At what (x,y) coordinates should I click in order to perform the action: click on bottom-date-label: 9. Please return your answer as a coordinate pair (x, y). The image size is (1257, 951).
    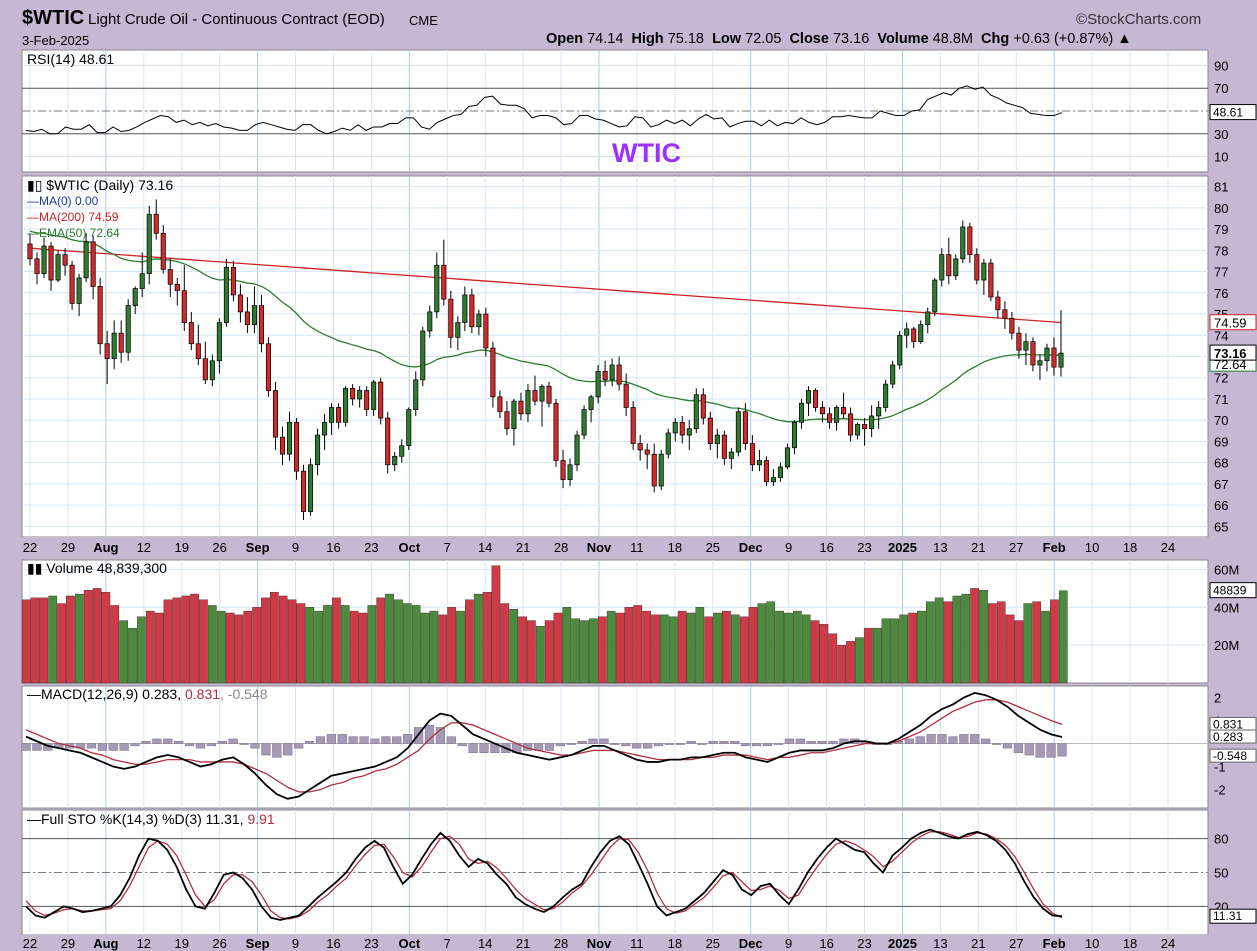
    Looking at the image, I should click on (295, 943).